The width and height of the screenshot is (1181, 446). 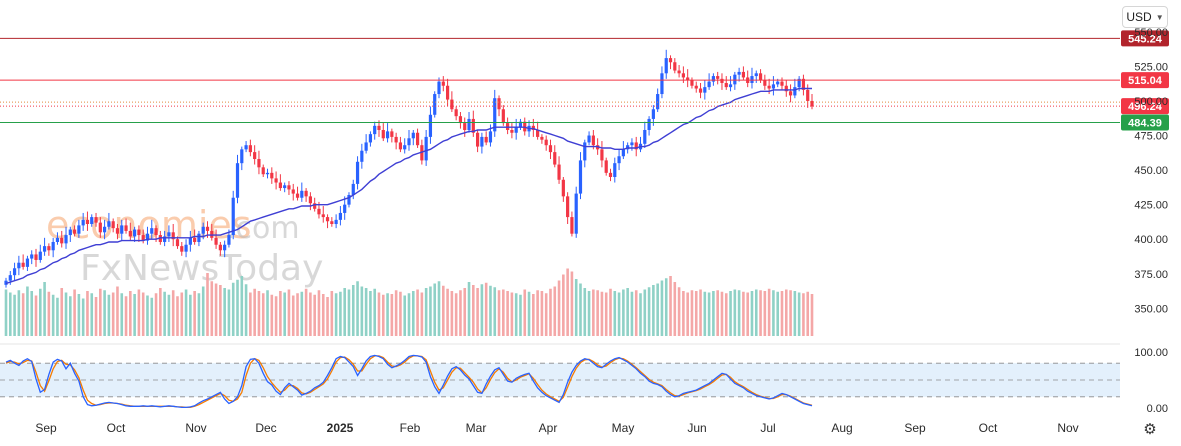 I want to click on chevron-down-icon: ▼, so click(x=1159, y=17).